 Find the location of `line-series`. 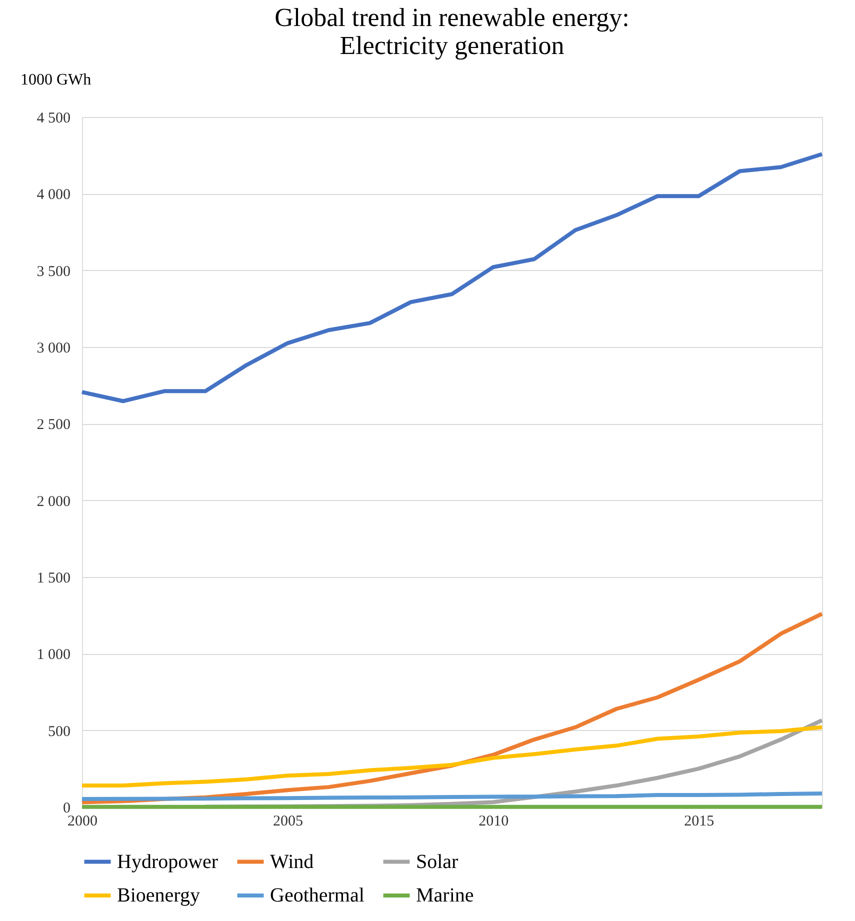

line-series is located at coordinates (452, 756).